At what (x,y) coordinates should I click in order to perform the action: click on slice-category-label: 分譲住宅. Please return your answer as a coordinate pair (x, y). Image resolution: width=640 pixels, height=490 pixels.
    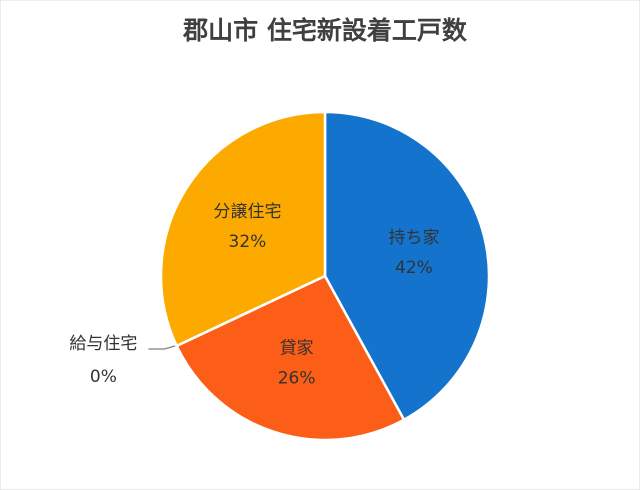
    Looking at the image, I should click on (247, 212).